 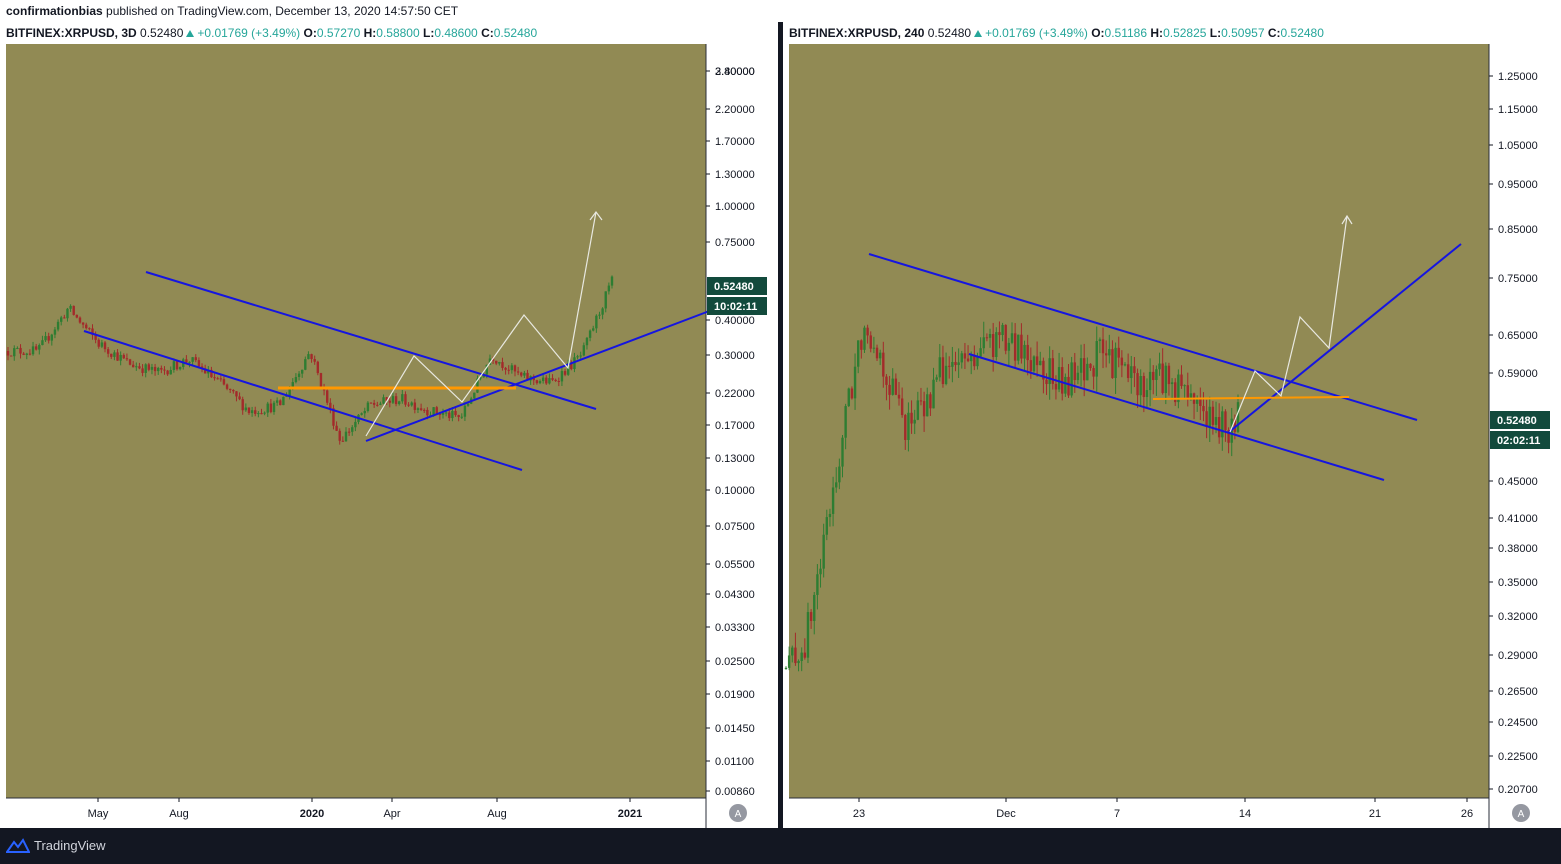 What do you see at coordinates (1518, 230) in the screenshot?
I see `y-tick-label: 0.85000` at bounding box center [1518, 230].